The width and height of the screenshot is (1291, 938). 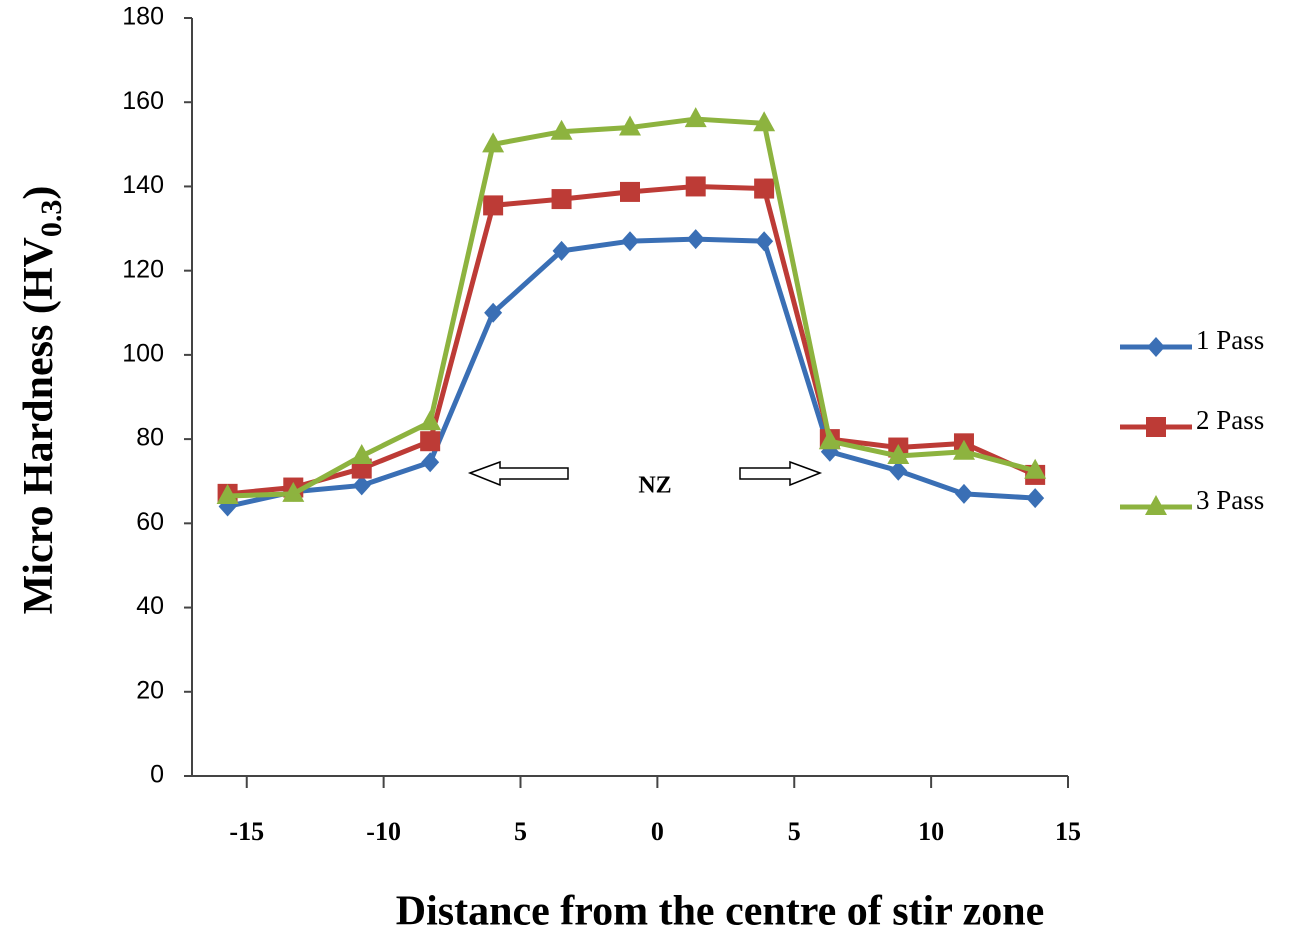 I want to click on legend-label: 1 Pass, so click(x=1230, y=340).